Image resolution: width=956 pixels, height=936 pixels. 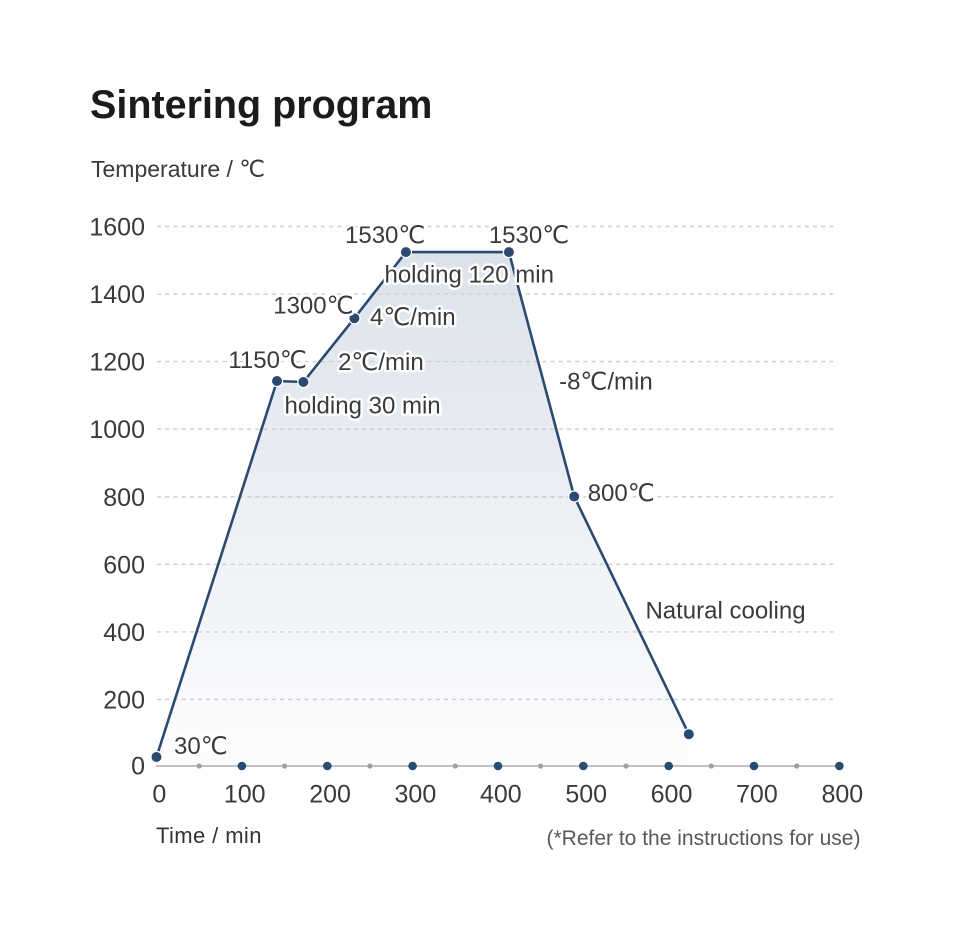 I want to click on svg-text: 2℃/min, so click(x=381, y=362).